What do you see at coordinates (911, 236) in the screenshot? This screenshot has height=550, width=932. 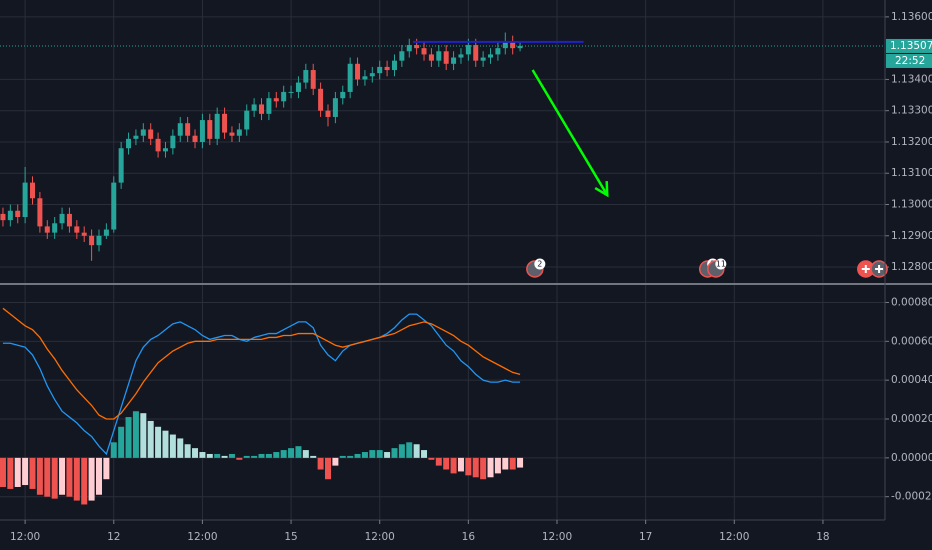 I see `y-tick-label: 1.12900` at bounding box center [911, 236].